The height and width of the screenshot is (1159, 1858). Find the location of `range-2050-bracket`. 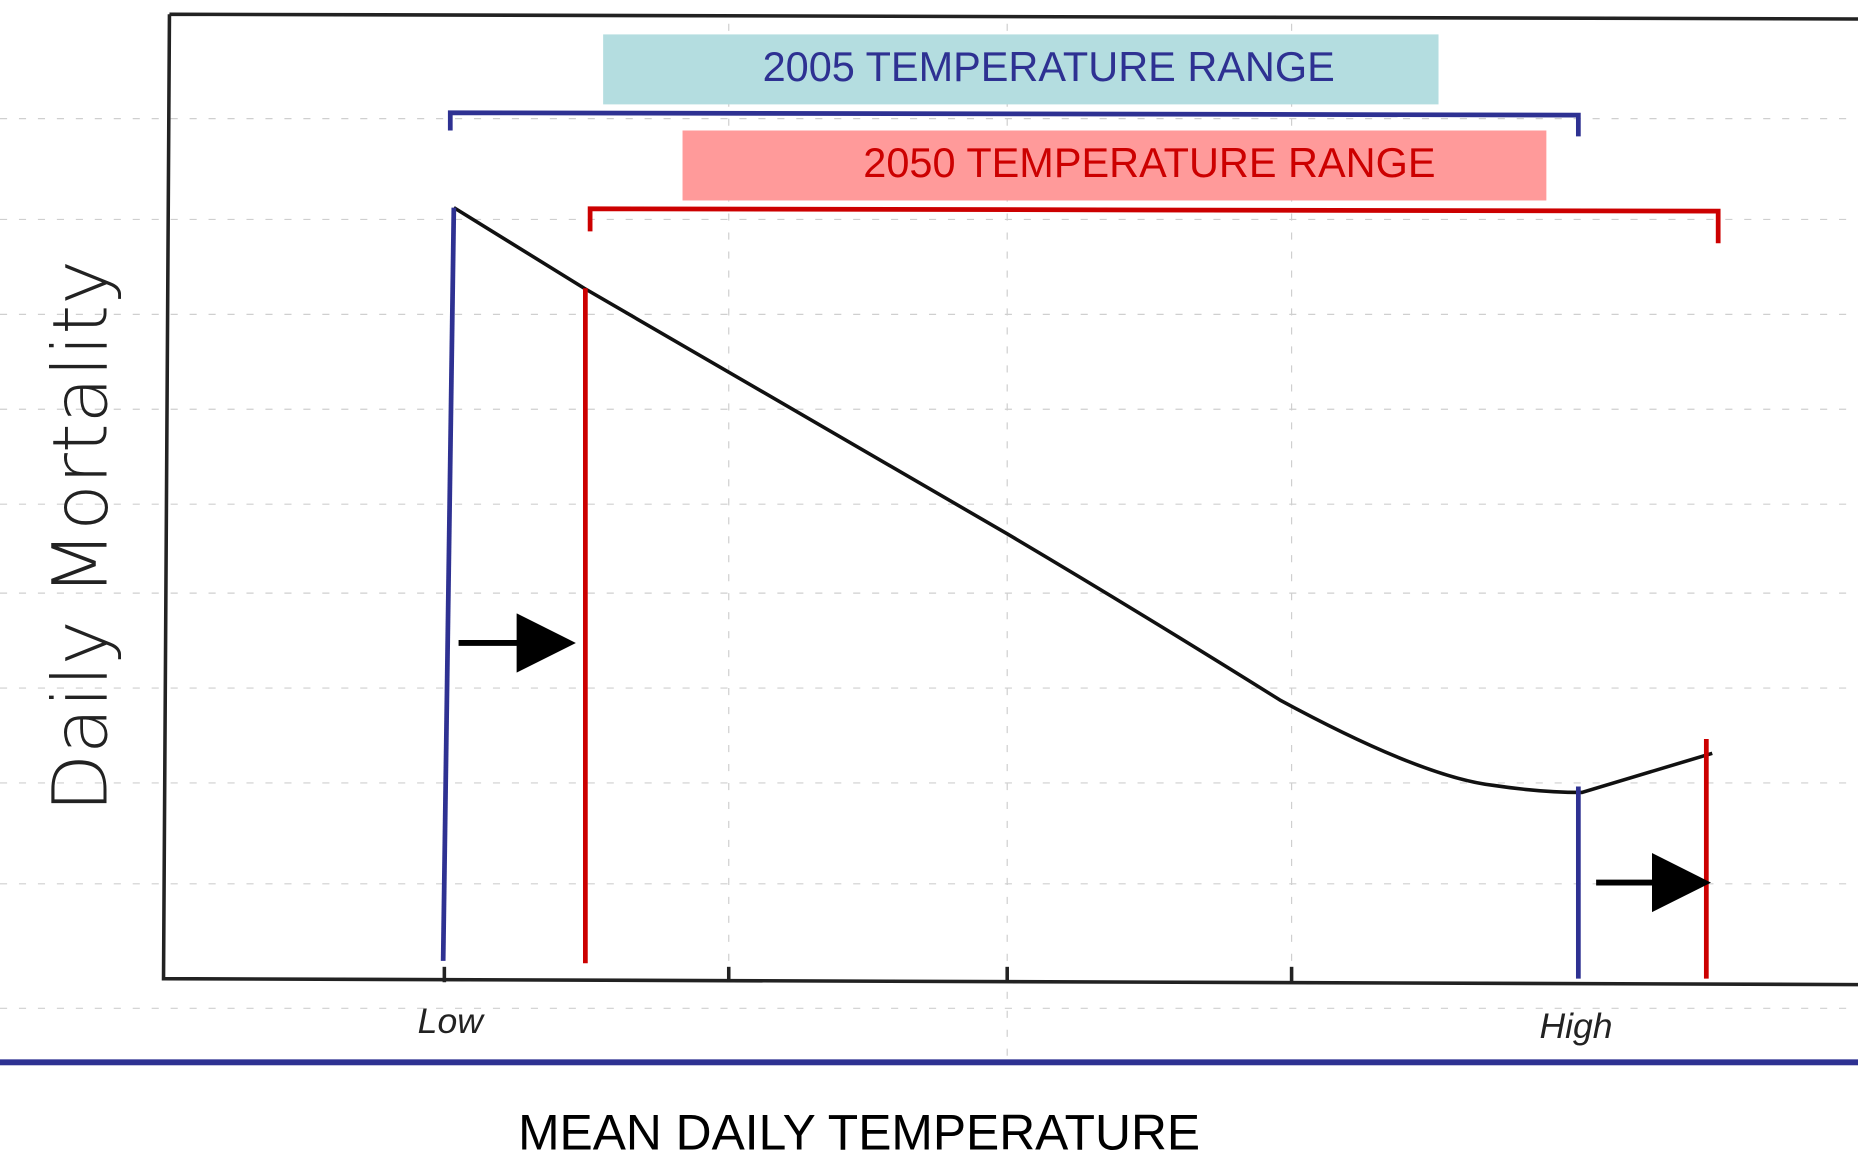

range-2050-bracket is located at coordinates (1154, 225).